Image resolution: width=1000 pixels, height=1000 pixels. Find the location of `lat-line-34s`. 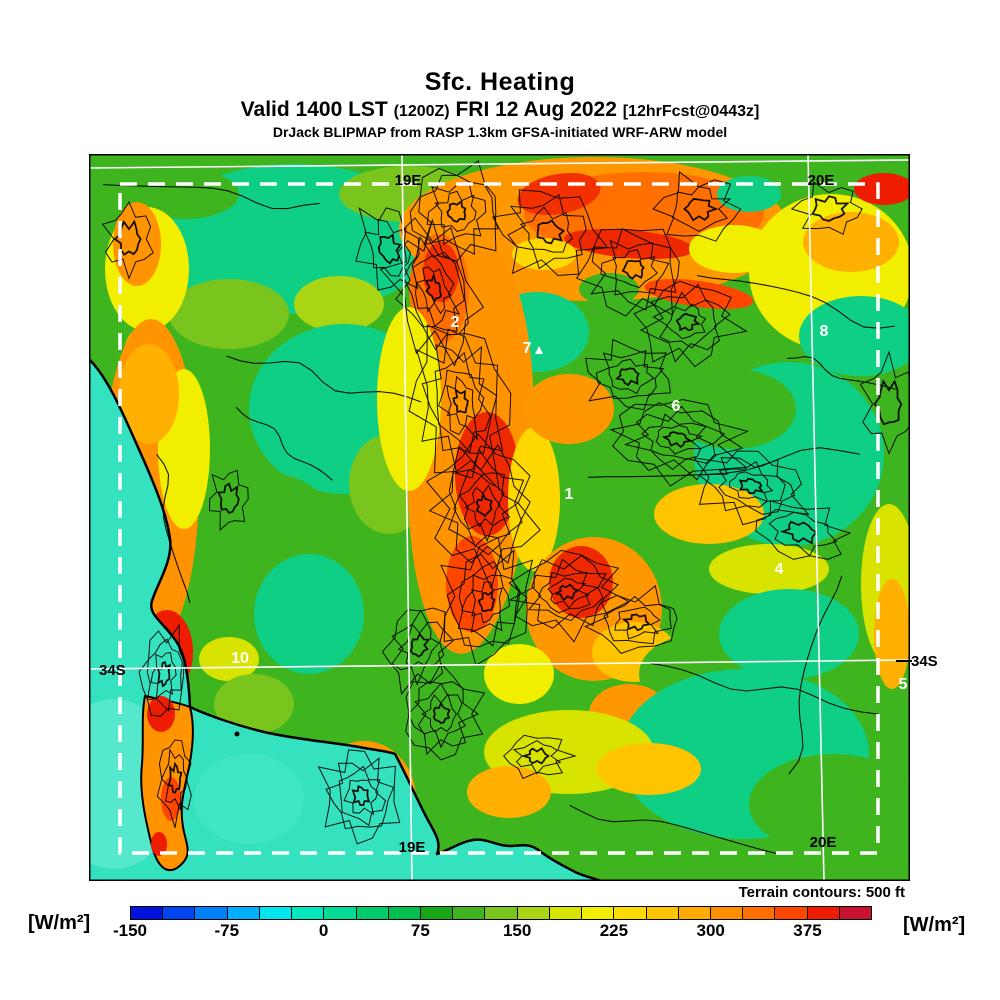

lat-line-34s is located at coordinates (499, 664).